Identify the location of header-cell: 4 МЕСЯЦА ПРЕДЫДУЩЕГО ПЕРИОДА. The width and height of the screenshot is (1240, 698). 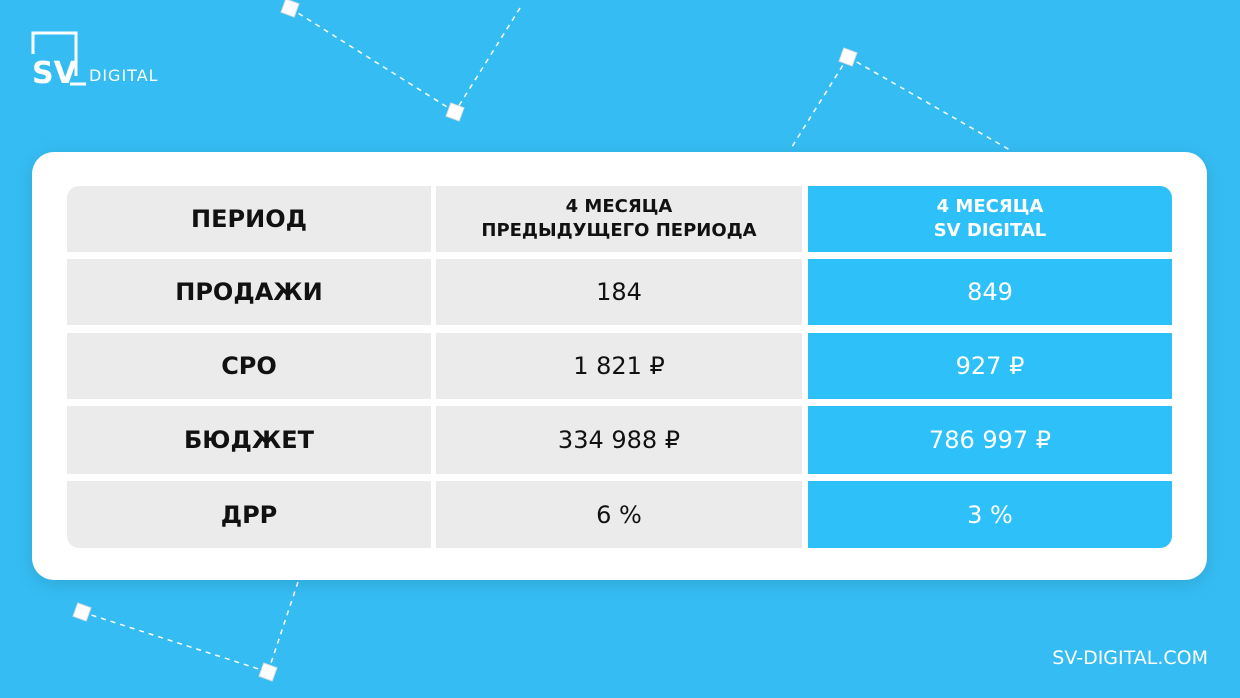
(619, 219).